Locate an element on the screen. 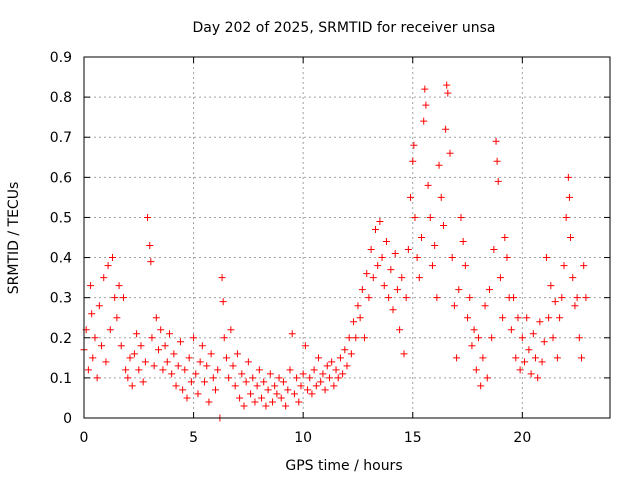  y-tick-label: 0.4 is located at coordinates (61, 259).